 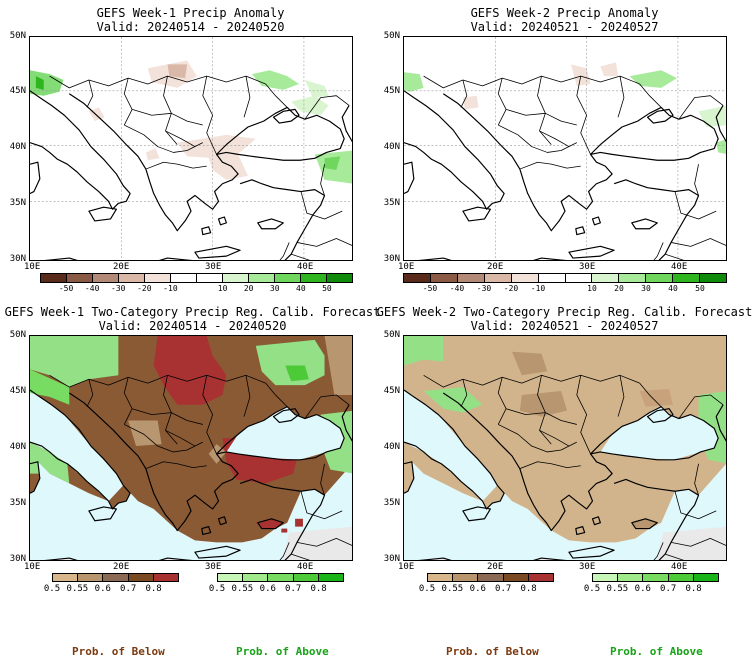 I want to click on prob-above-label-week2: Prob. of Above, so click(x=656, y=651).